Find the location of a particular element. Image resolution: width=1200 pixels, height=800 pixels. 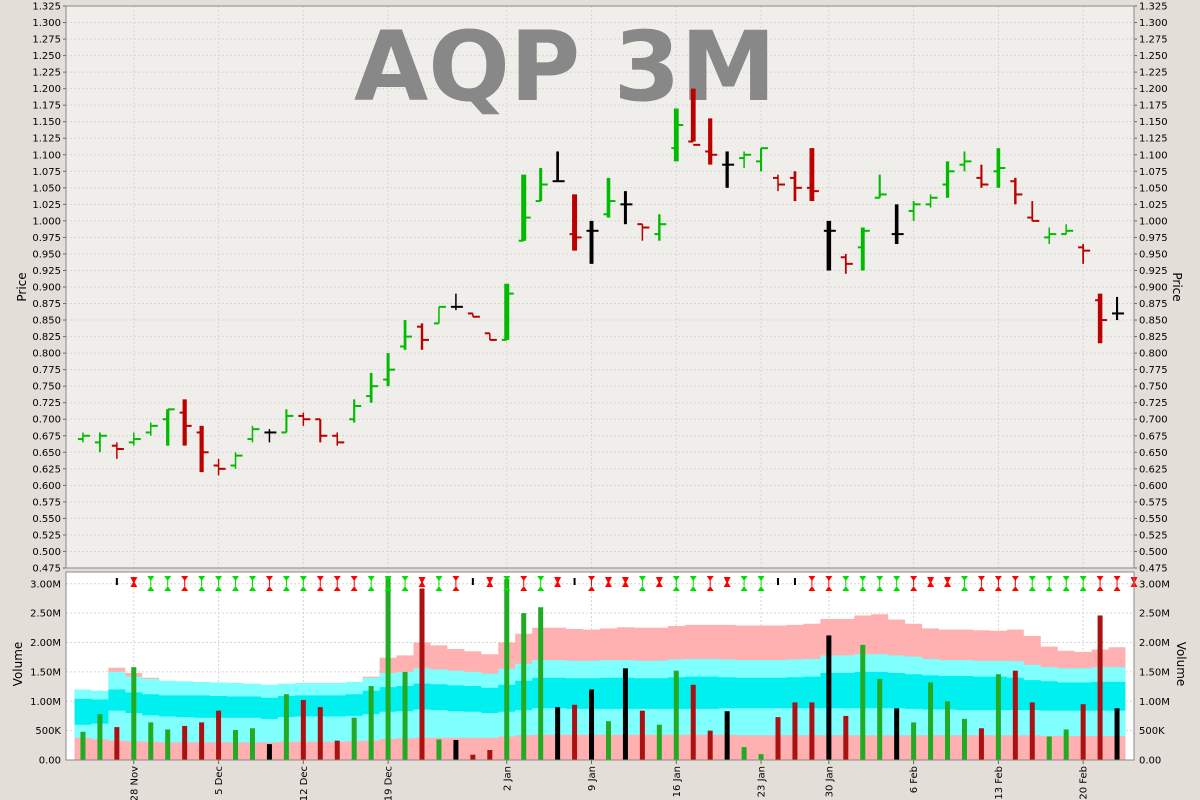

volume-tick-label: 2.50M is located at coordinates (1154, 614).